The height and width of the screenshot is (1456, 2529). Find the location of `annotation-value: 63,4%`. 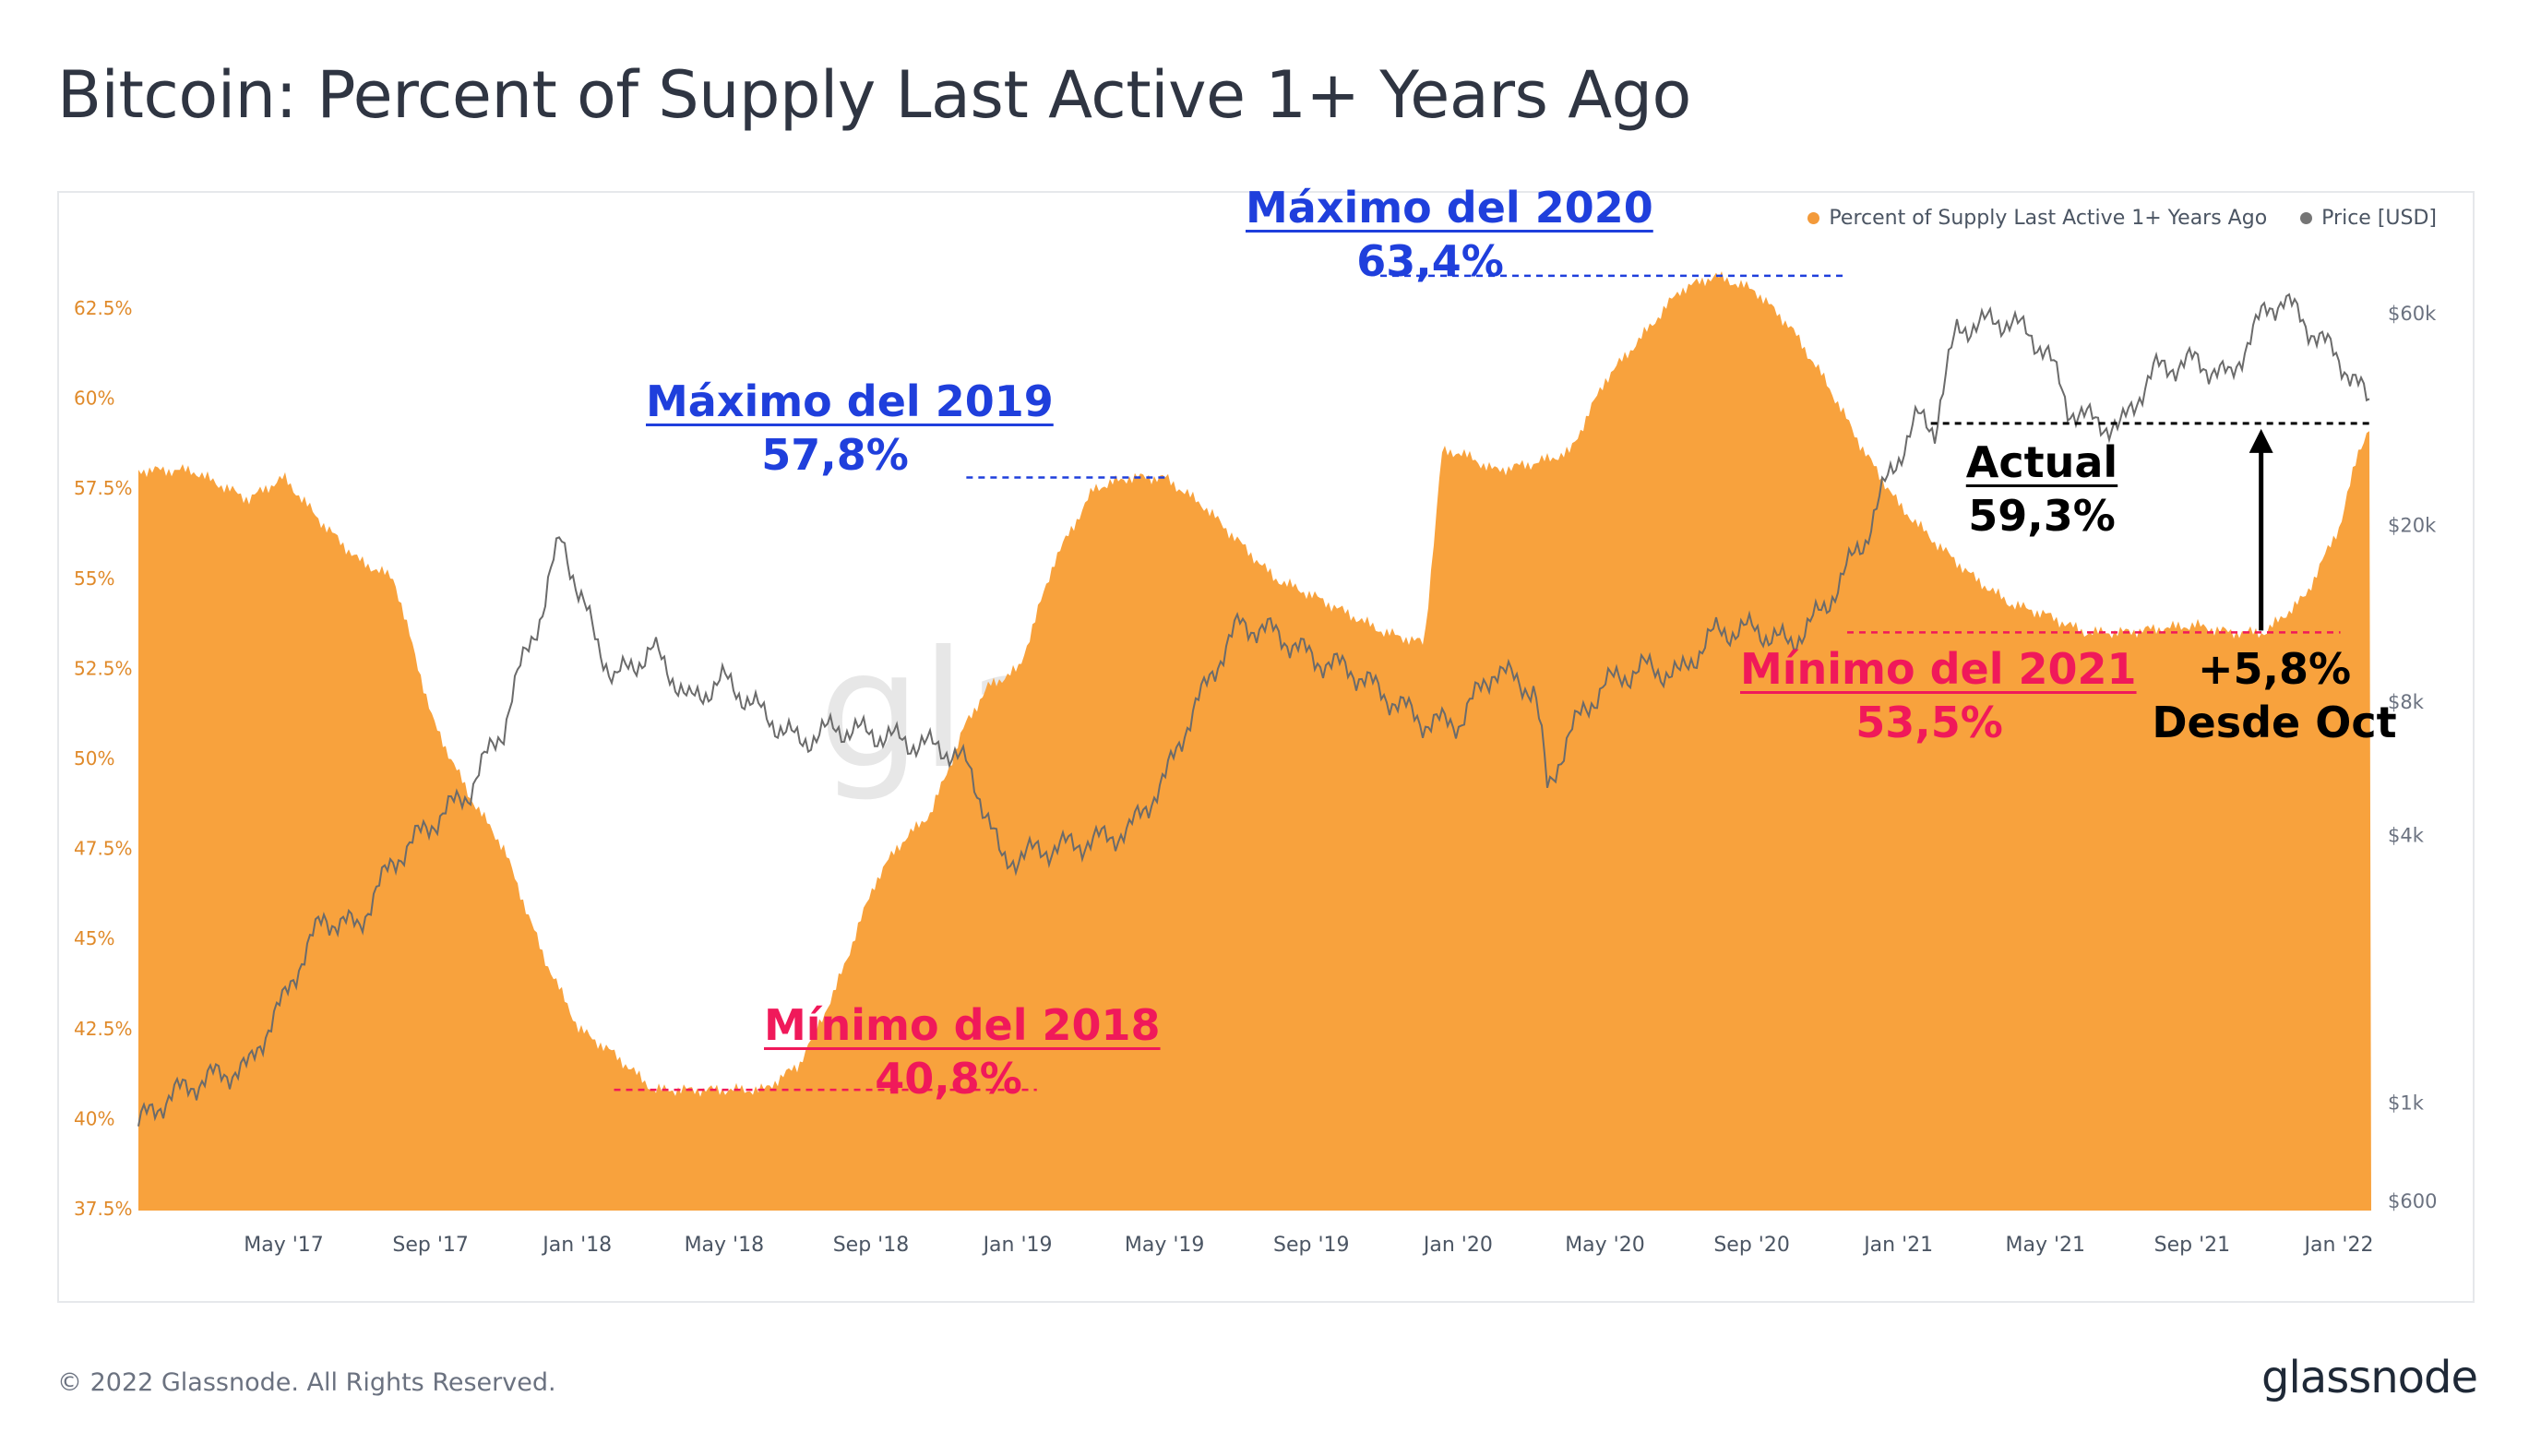

annotation-value: 63,4% is located at coordinates (1430, 261).